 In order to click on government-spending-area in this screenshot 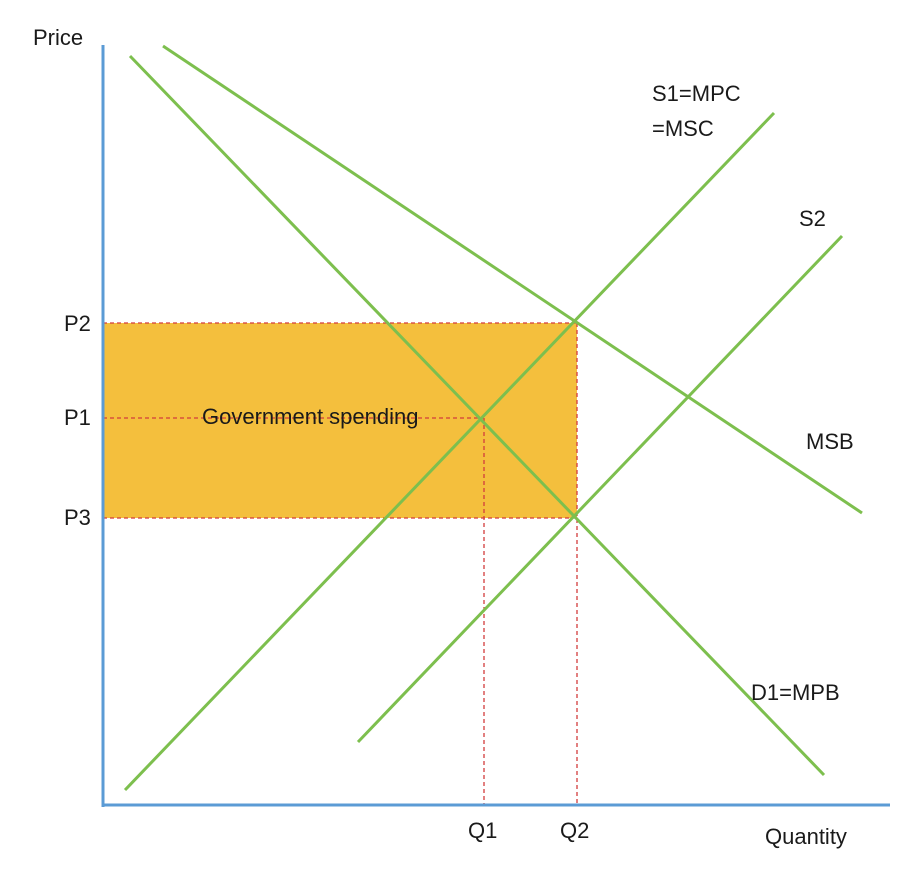, I will do `click(340, 420)`.